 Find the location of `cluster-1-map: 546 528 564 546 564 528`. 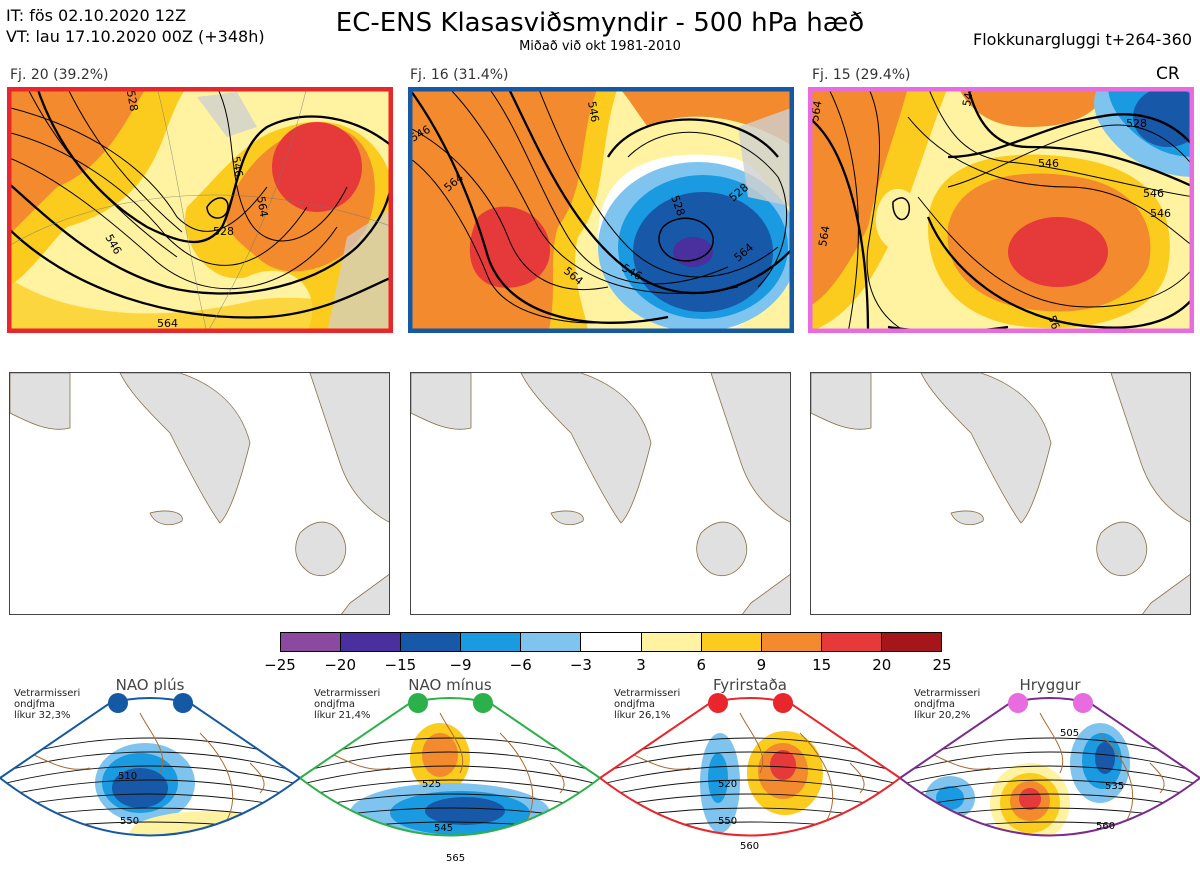

cluster-1-map: 546 528 564 546 564 528 is located at coordinates (200, 210).